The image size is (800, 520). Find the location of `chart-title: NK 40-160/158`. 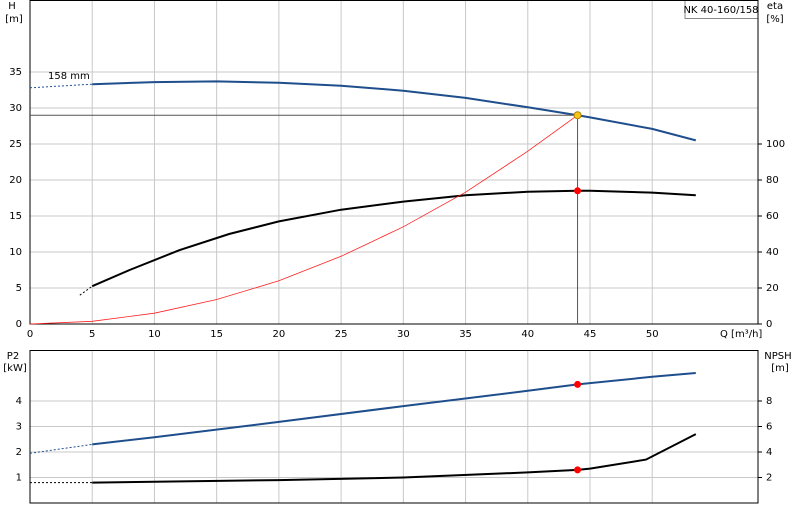

chart-title: NK 40-160/158 is located at coordinates (720, 10).